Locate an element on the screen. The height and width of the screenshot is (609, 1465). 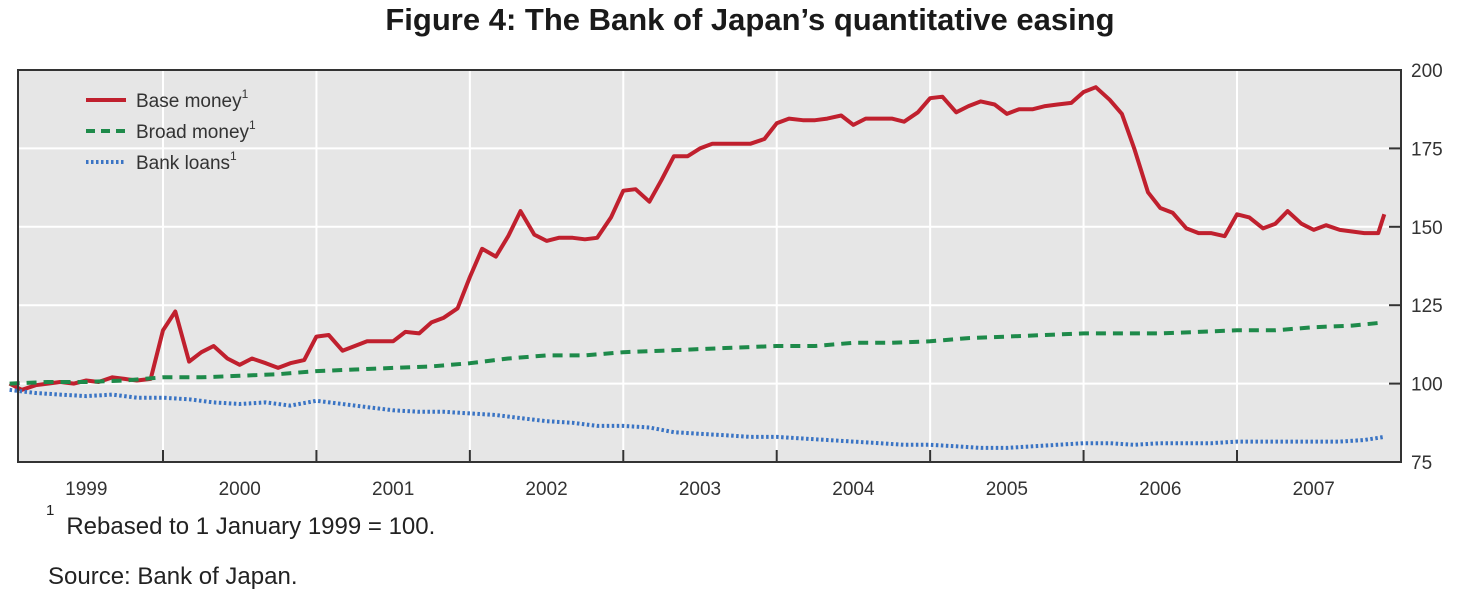
footnote-marker: 1 is located at coordinates (50, 510).